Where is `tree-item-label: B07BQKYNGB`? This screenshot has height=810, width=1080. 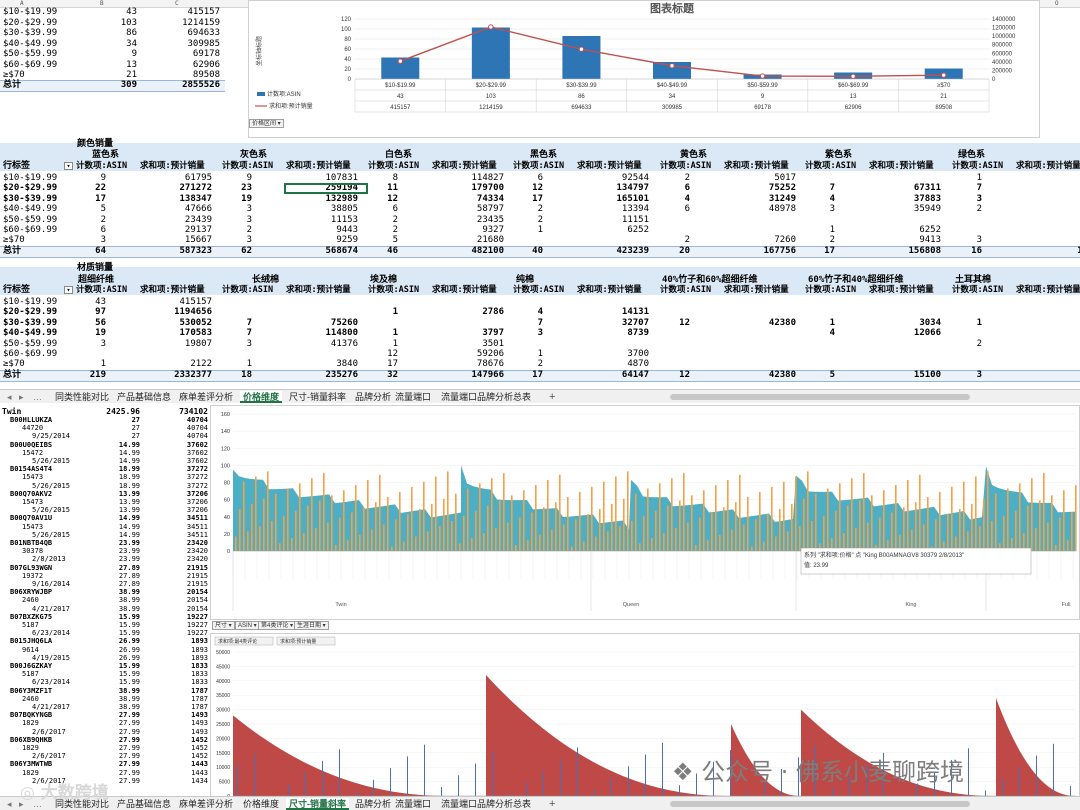 tree-item-label: B07BQKYNGB is located at coordinates (31, 715).